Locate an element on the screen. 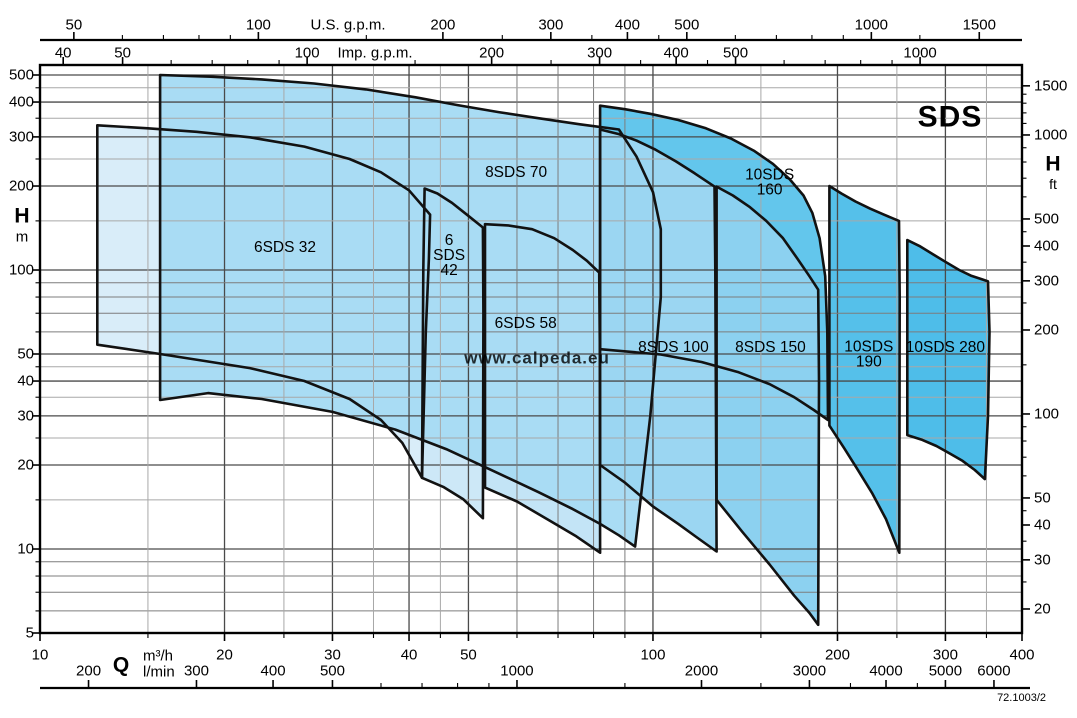 The width and height of the screenshot is (1077, 718). region-label-line: 160 is located at coordinates (770, 189).